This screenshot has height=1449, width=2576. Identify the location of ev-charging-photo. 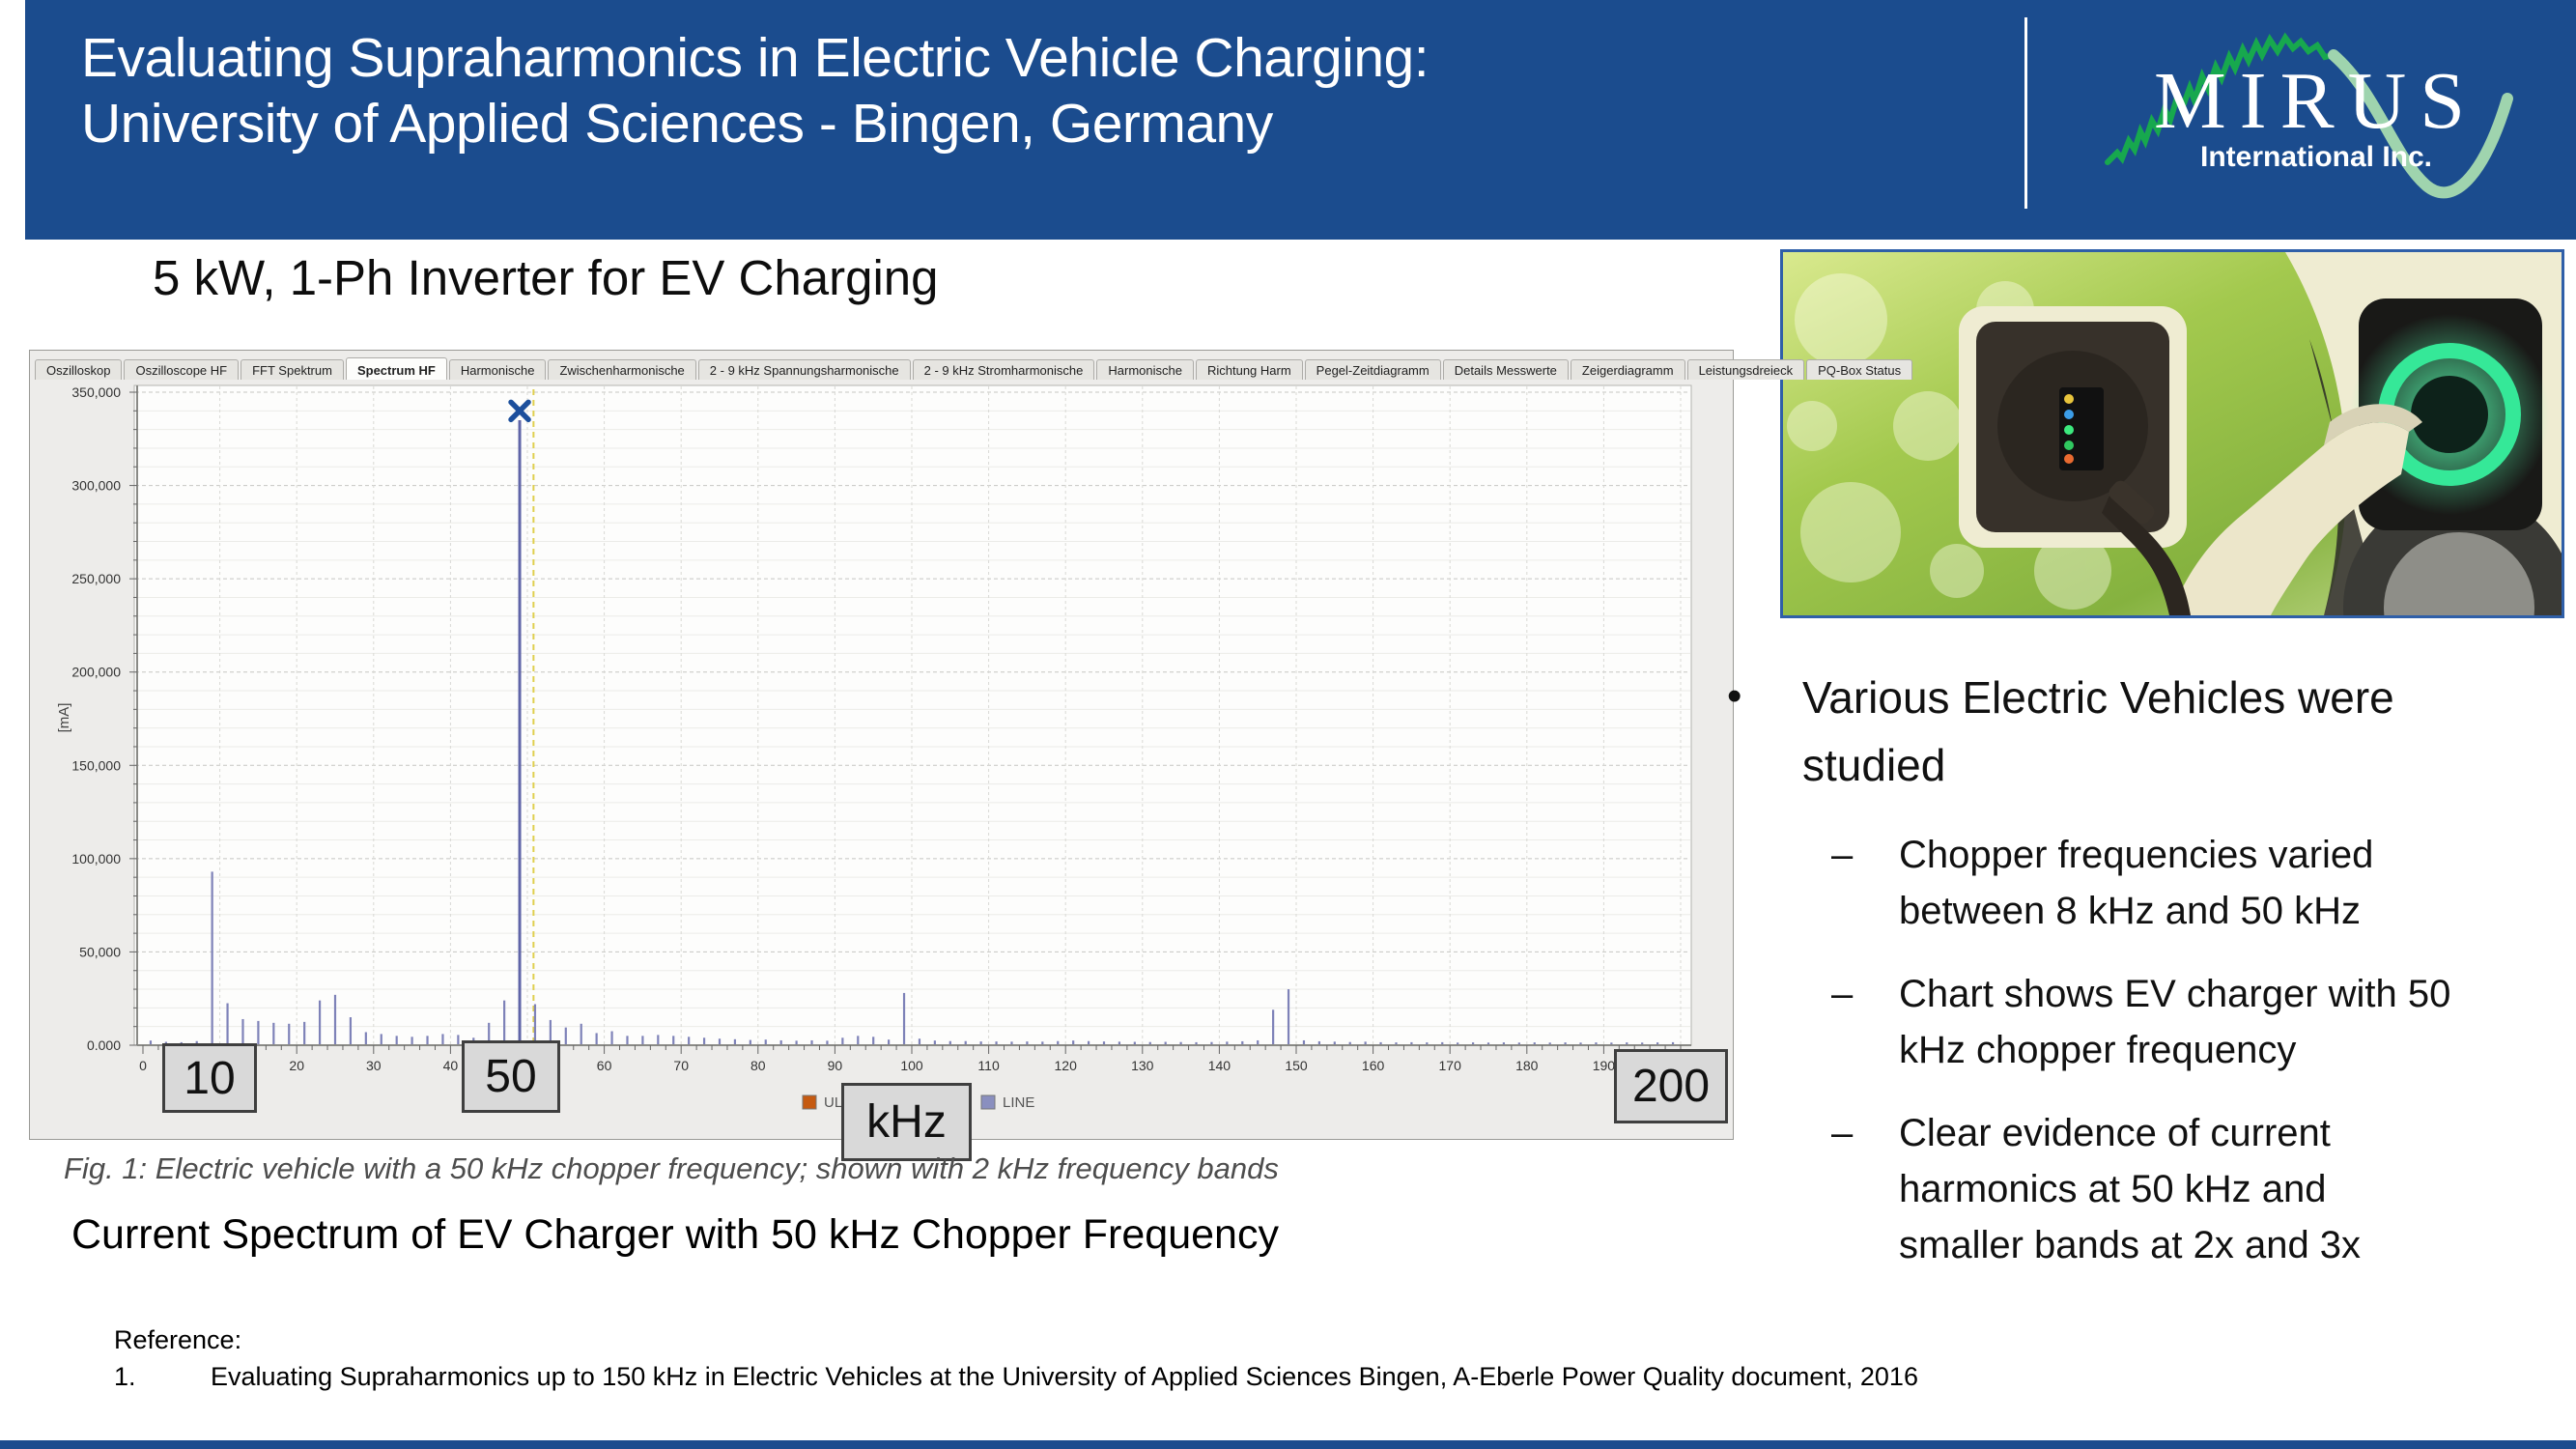
(2172, 433).